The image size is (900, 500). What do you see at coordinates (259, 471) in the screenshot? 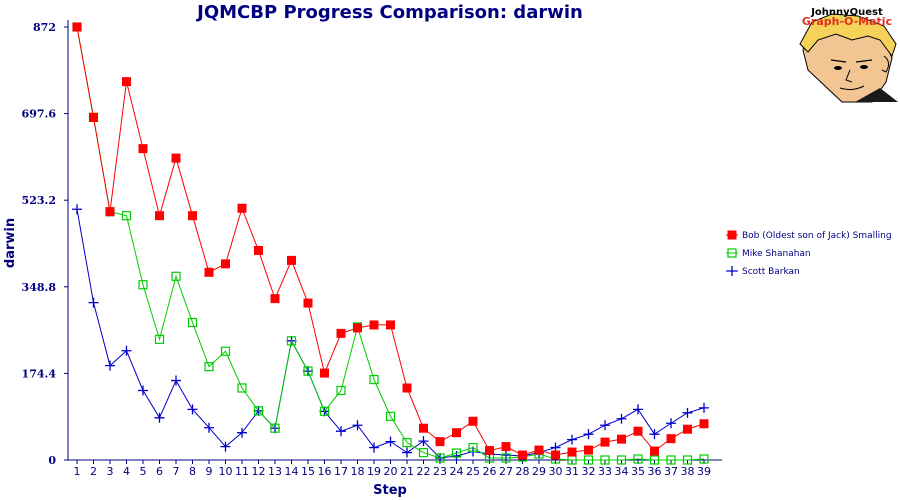
I see `x-tick-label: 12` at bounding box center [259, 471].